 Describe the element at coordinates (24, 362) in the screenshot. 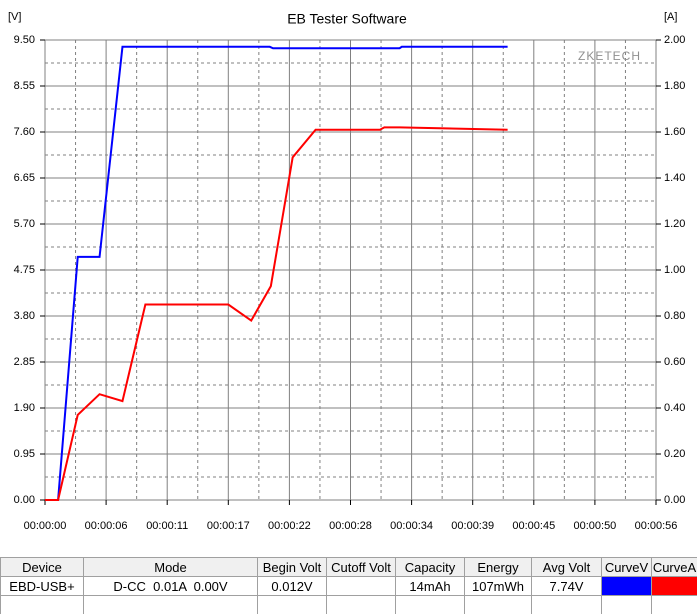

I see `y-tick-label: 2.85` at that location.